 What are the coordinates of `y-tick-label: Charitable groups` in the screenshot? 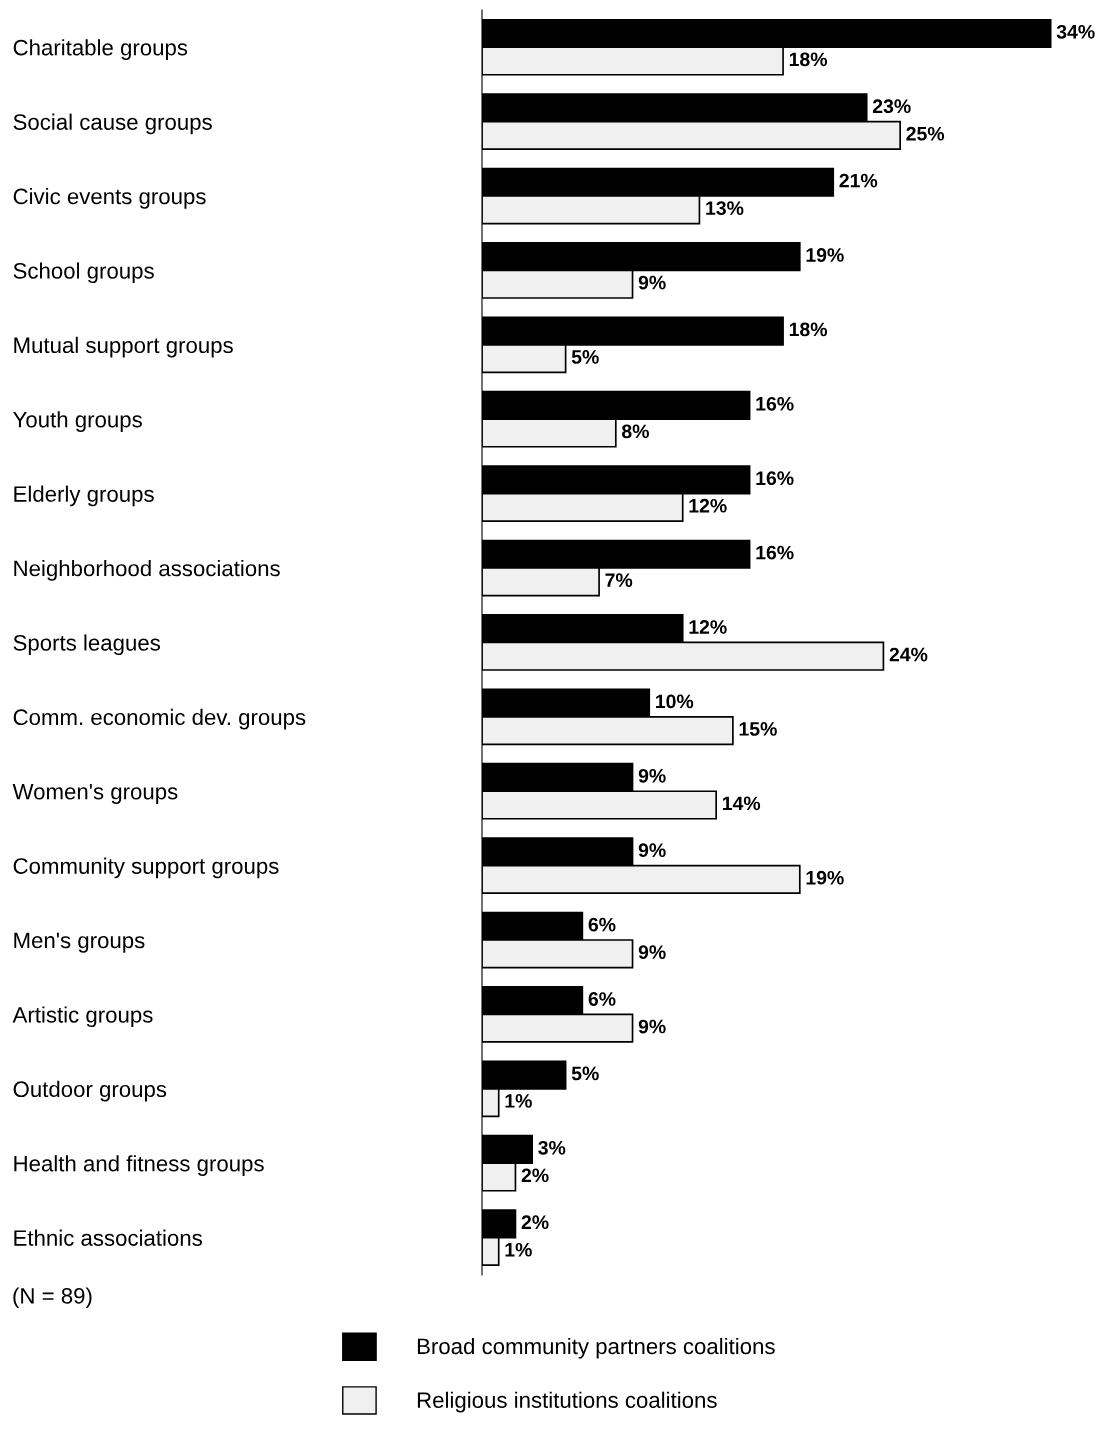 It's located at (100, 49).